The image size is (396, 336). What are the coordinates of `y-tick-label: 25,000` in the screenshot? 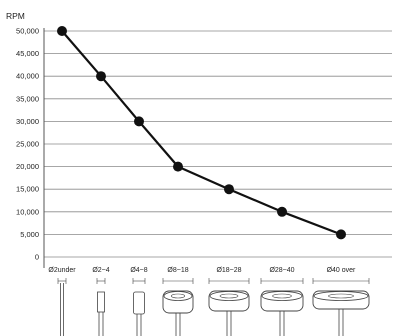 It's located at (27, 144).